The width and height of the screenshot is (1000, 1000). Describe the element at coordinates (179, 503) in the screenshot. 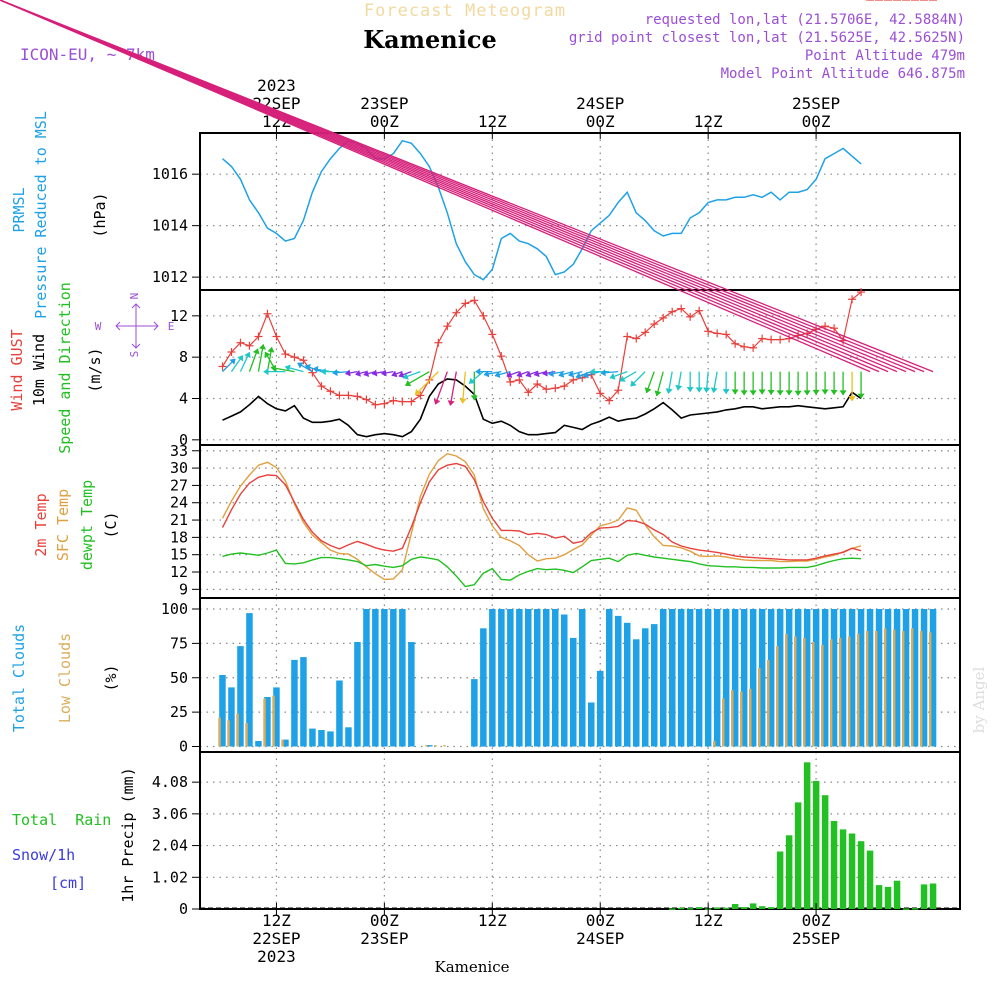

I see `y-tick-label: 24` at that location.